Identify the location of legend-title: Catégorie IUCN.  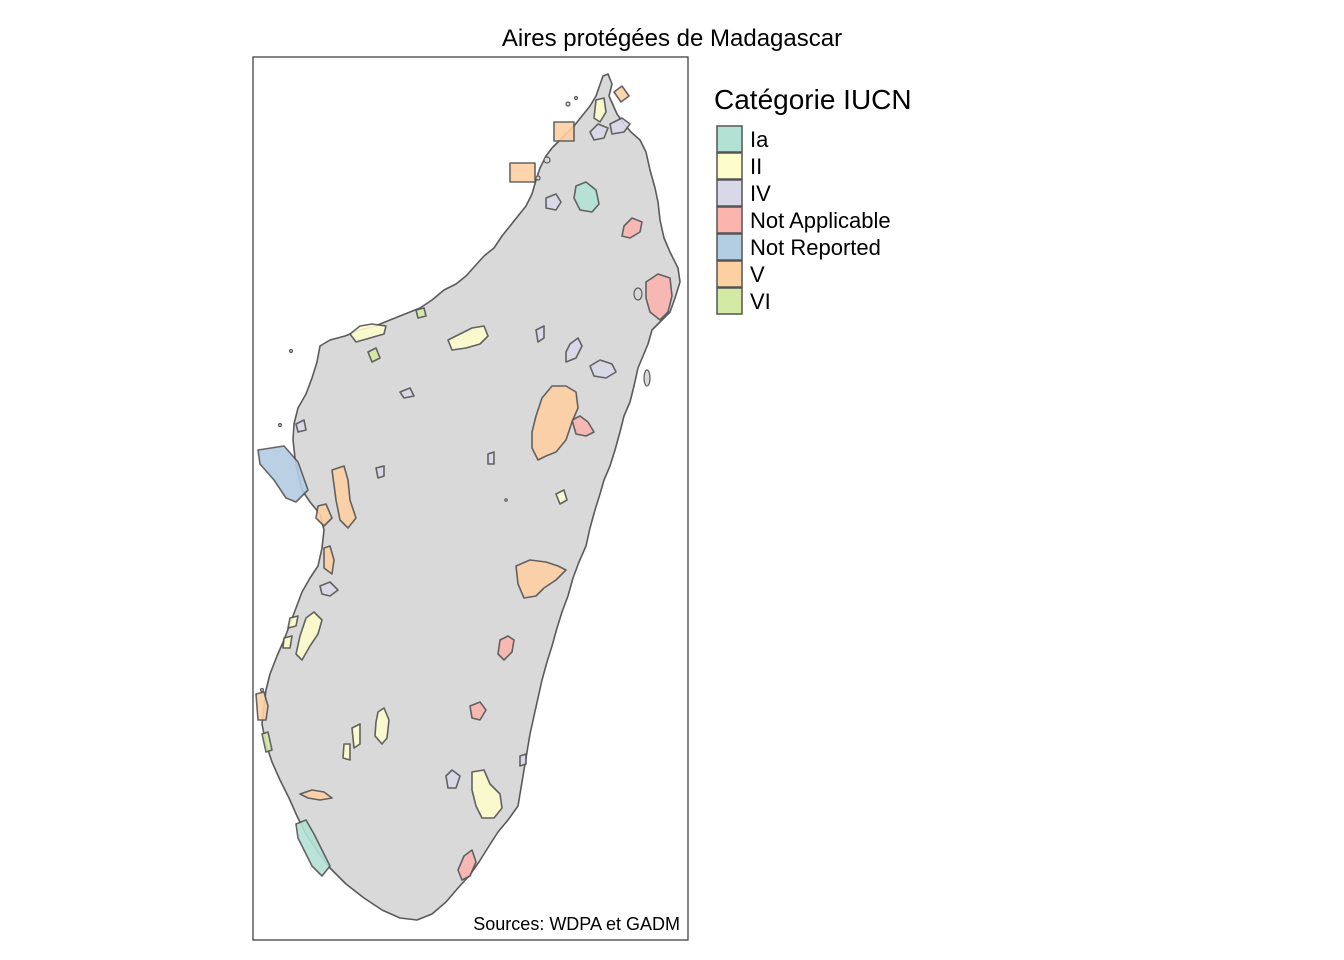
(813, 99).